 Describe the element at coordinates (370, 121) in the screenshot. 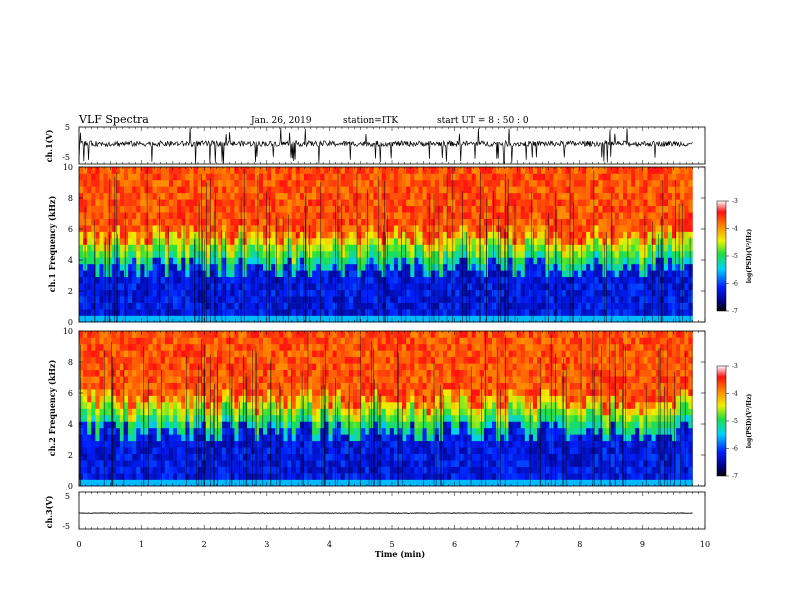

I see `station-label: station=ITK` at that location.